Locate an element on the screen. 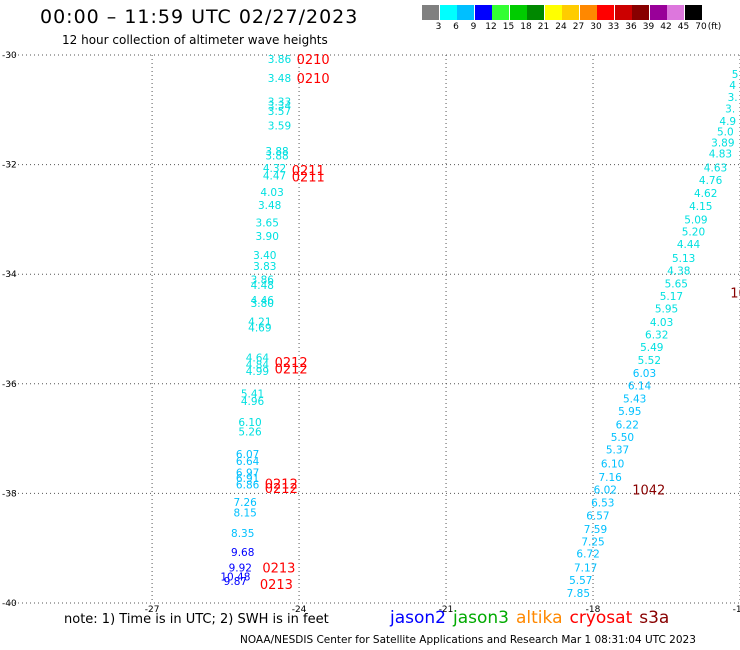  wave-height-label: 4.64 is located at coordinates (258, 358).